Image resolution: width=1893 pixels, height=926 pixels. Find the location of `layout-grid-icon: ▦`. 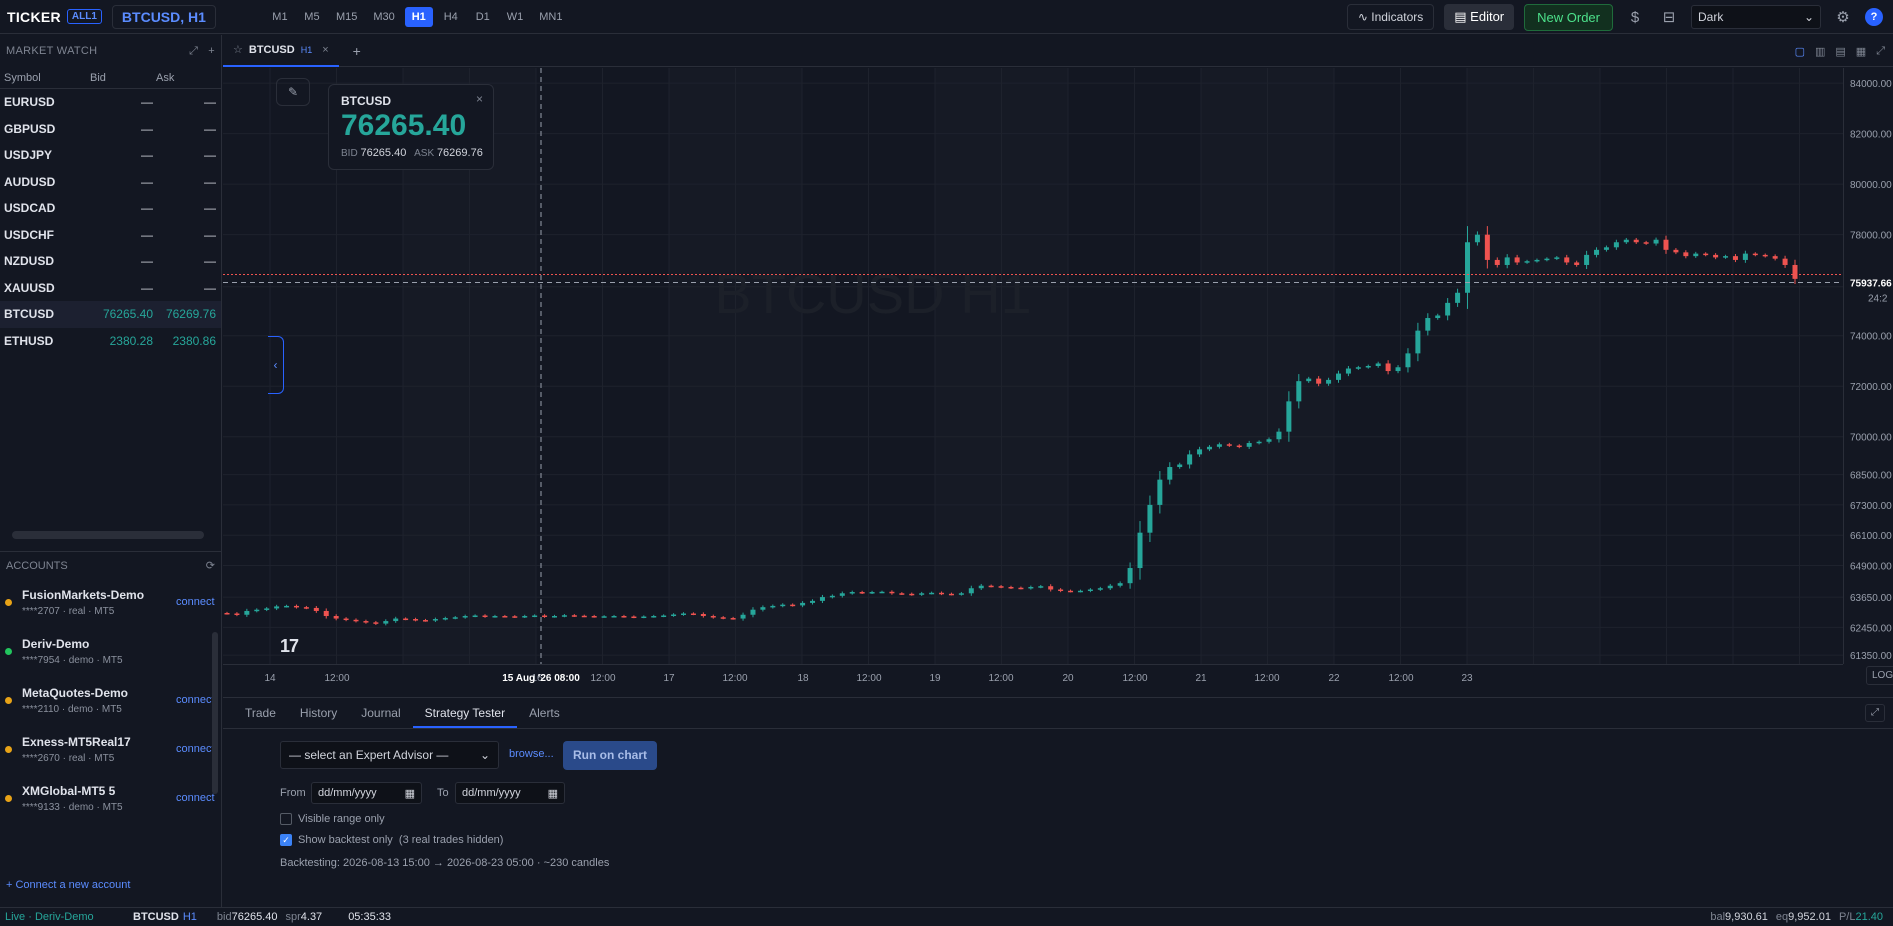

layout-grid-icon: ▦ is located at coordinates (1861, 52).